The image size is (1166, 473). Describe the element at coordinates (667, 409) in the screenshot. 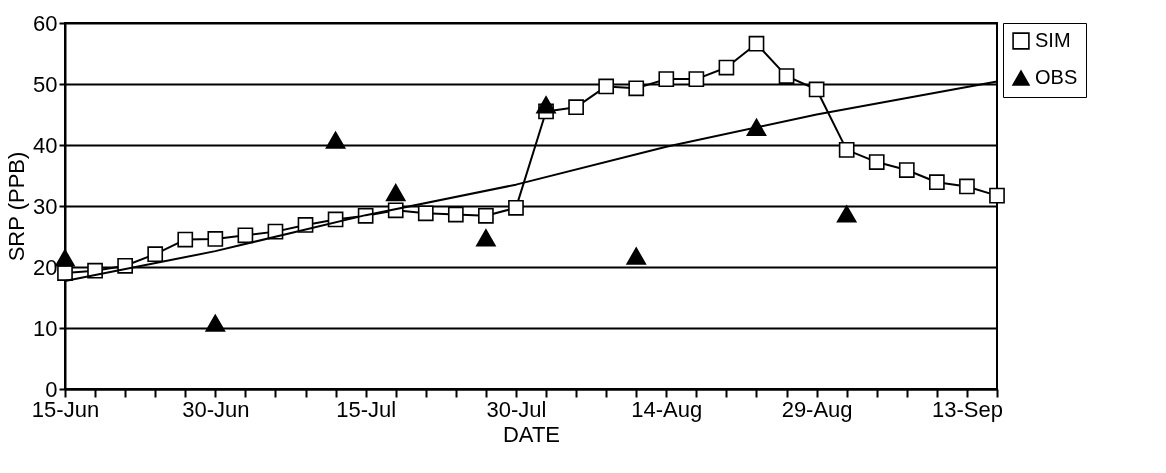

I see `x-tick-label: 14-Aug` at that location.